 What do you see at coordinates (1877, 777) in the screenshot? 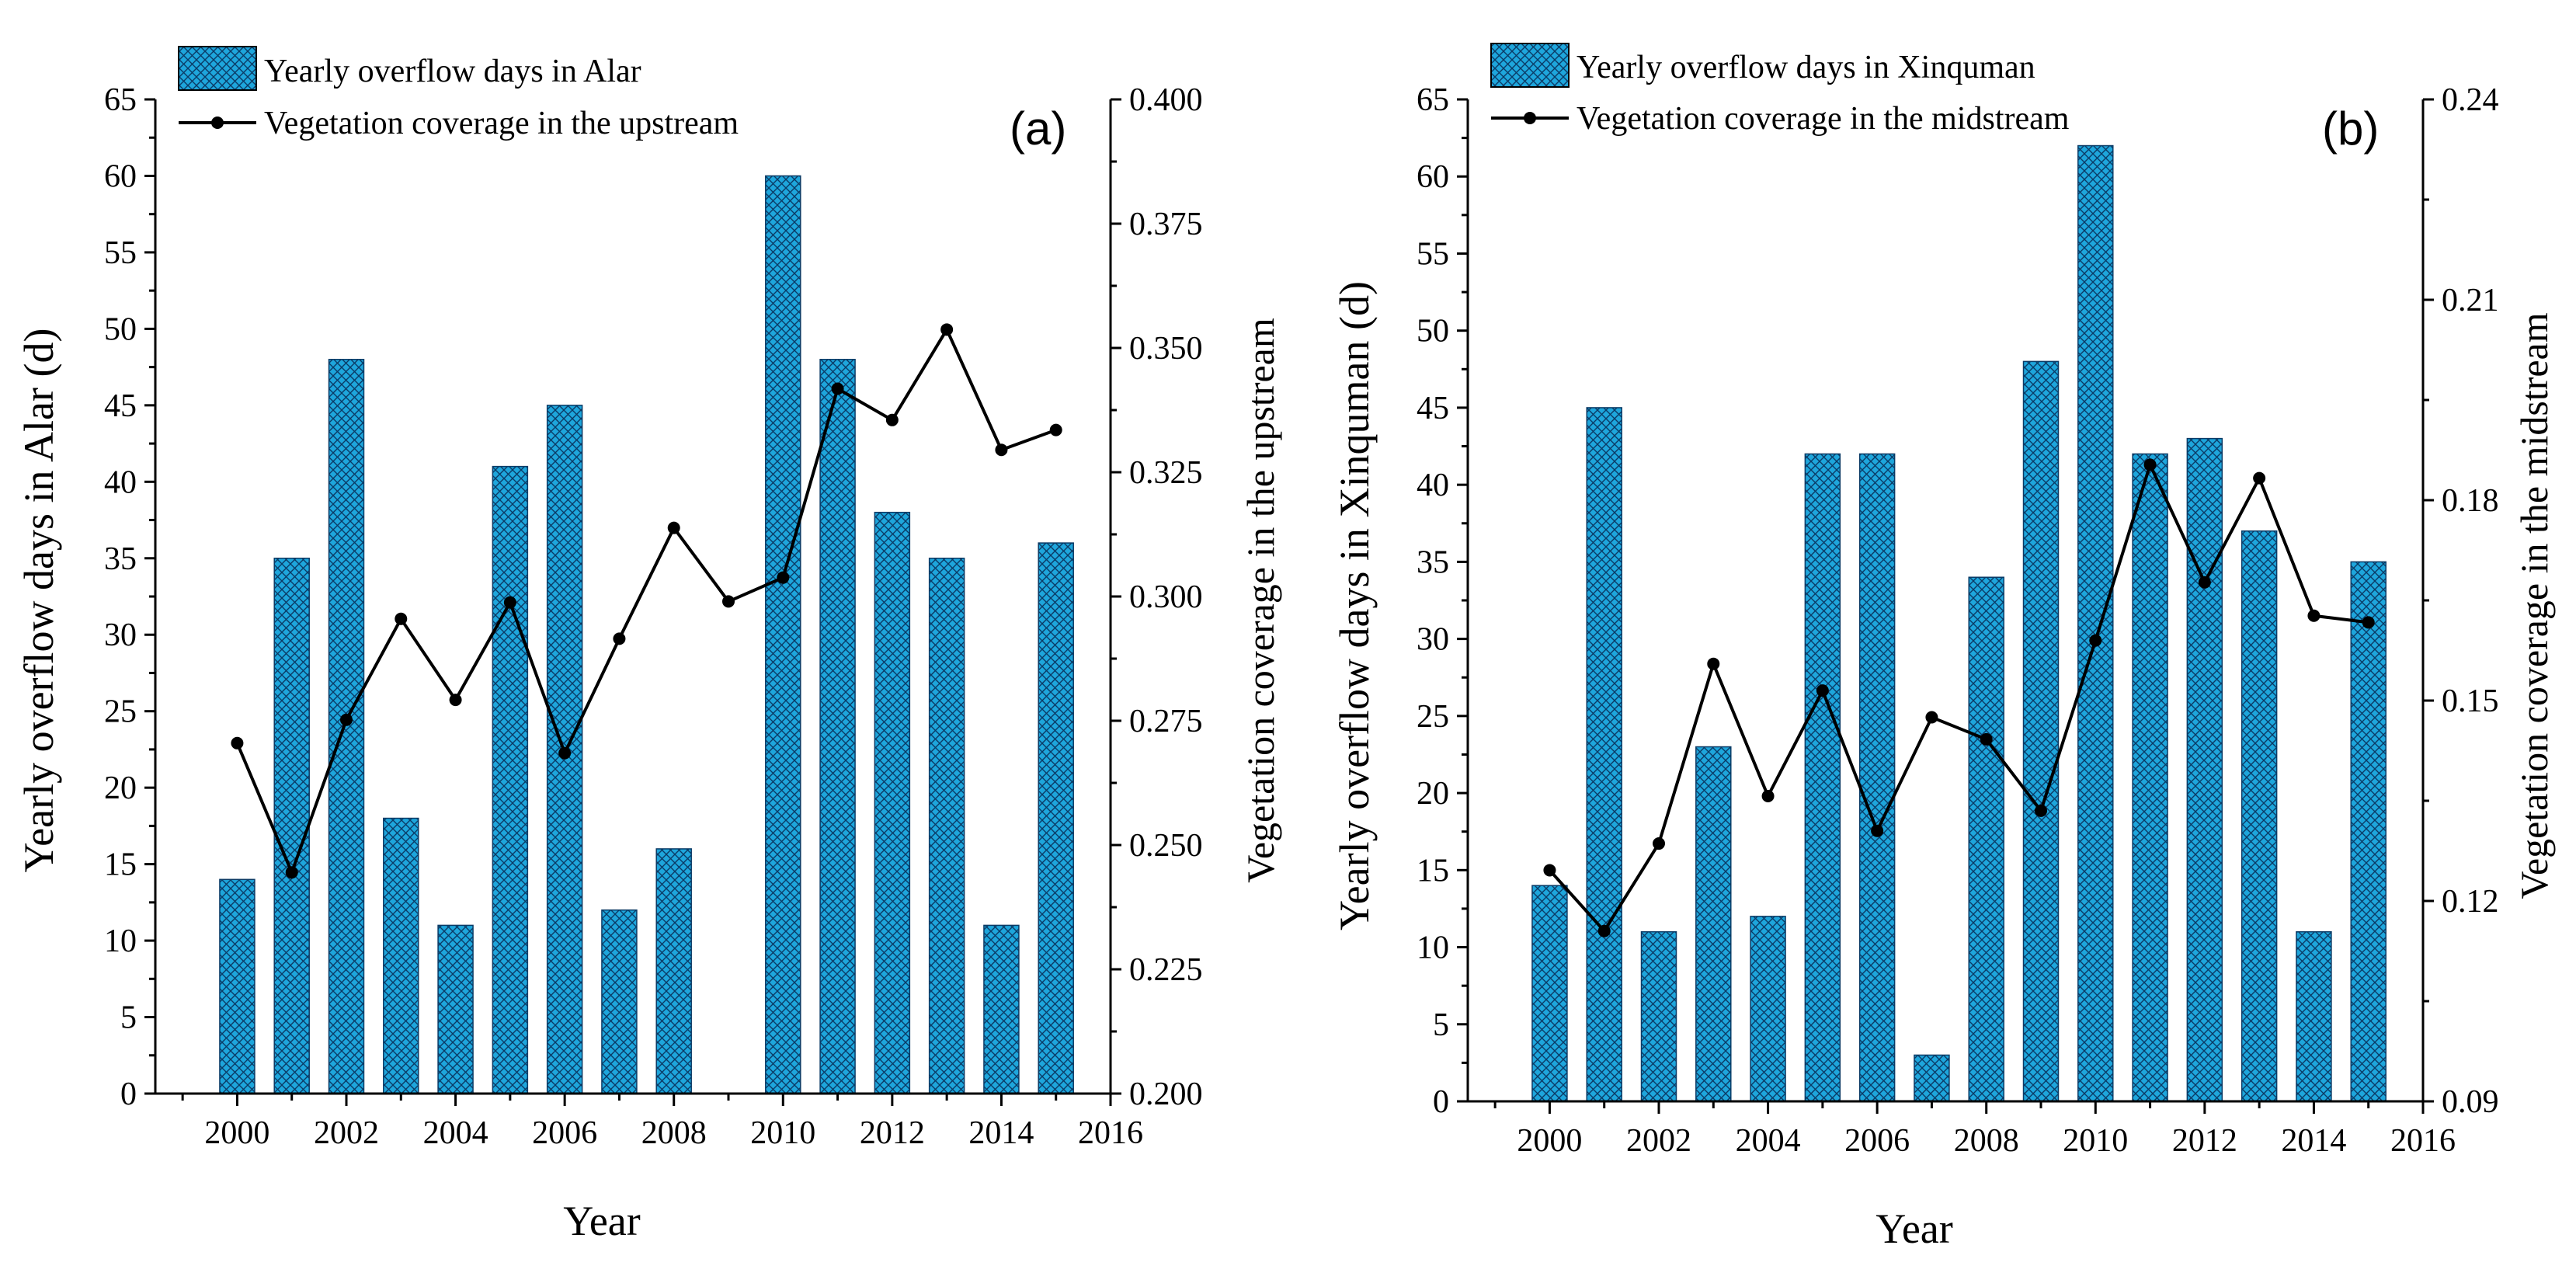
I see `bar-2006` at bounding box center [1877, 777].